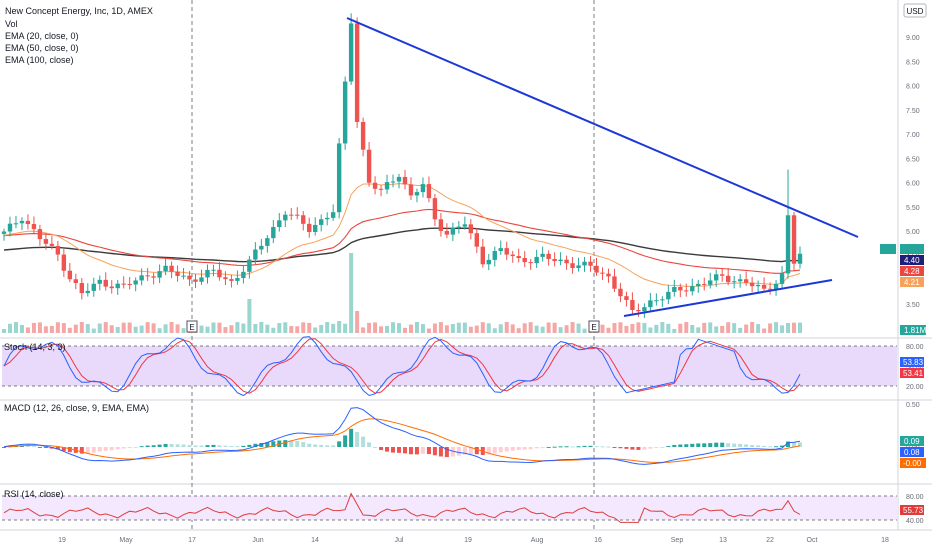 The width and height of the screenshot is (932, 550). What do you see at coordinates (402, 436) in the screenshot?
I see `macd-panel` at bounding box center [402, 436].